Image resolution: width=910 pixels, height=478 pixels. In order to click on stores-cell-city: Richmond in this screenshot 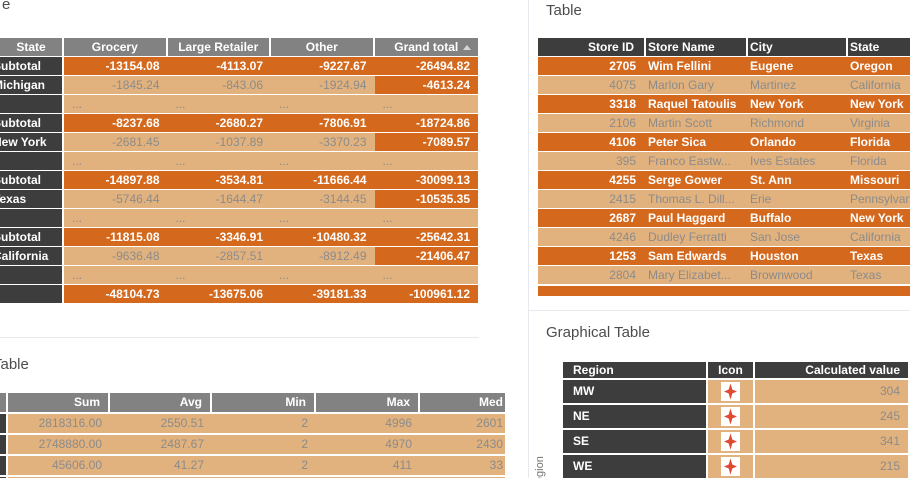, I will do `click(798, 123)`.